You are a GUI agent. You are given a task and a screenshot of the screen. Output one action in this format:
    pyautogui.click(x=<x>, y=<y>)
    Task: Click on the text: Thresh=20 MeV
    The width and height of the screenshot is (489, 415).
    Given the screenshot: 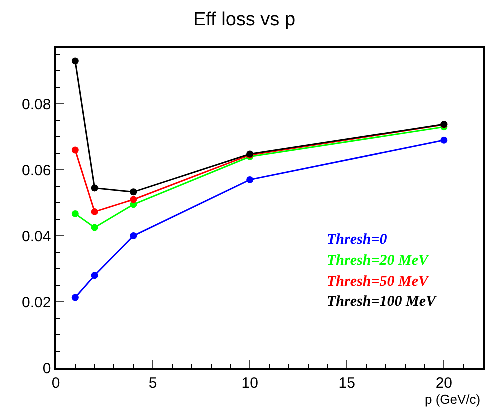 What is the action you would take?
    pyautogui.click(x=378, y=261)
    